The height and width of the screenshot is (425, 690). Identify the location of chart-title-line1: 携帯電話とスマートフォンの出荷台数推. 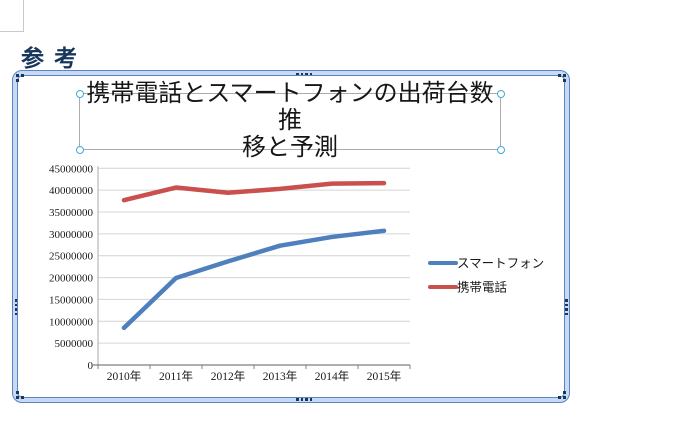
(290, 107).